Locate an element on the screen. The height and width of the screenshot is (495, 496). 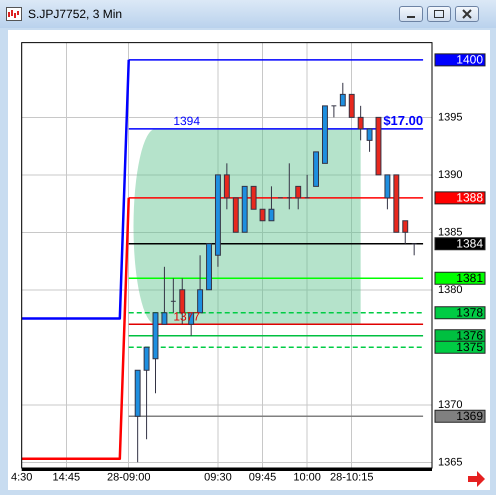
x-tick-label: 09:45 is located at coordinates (262, 478).